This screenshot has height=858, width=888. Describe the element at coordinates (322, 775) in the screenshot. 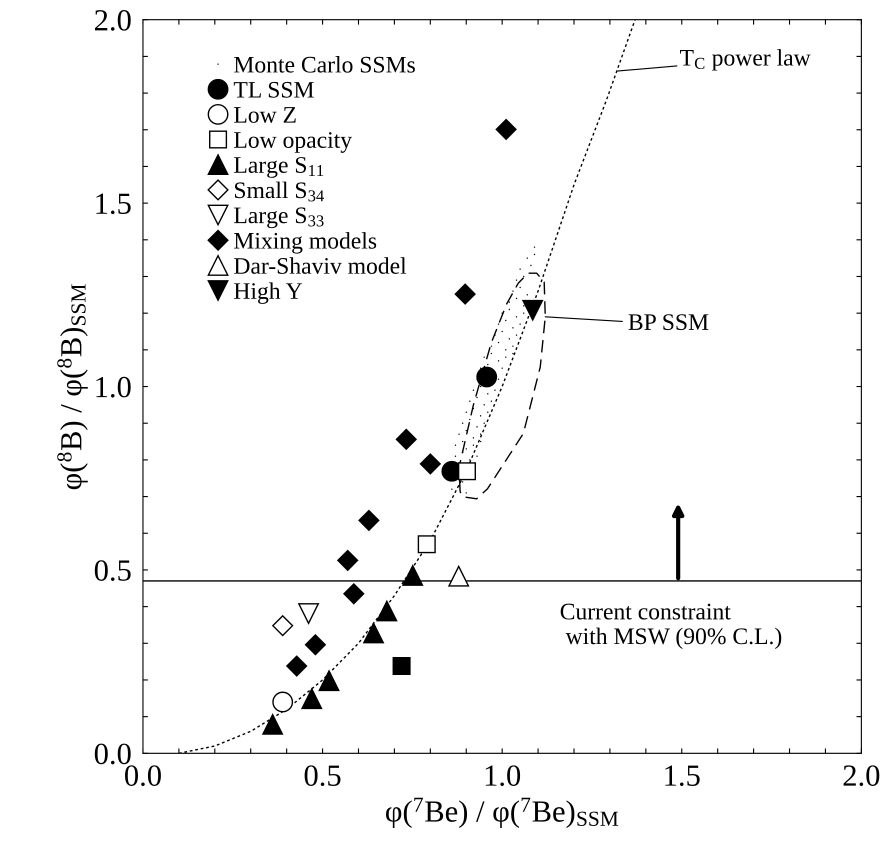

I see `x-tick-label: 0.5` at that location.